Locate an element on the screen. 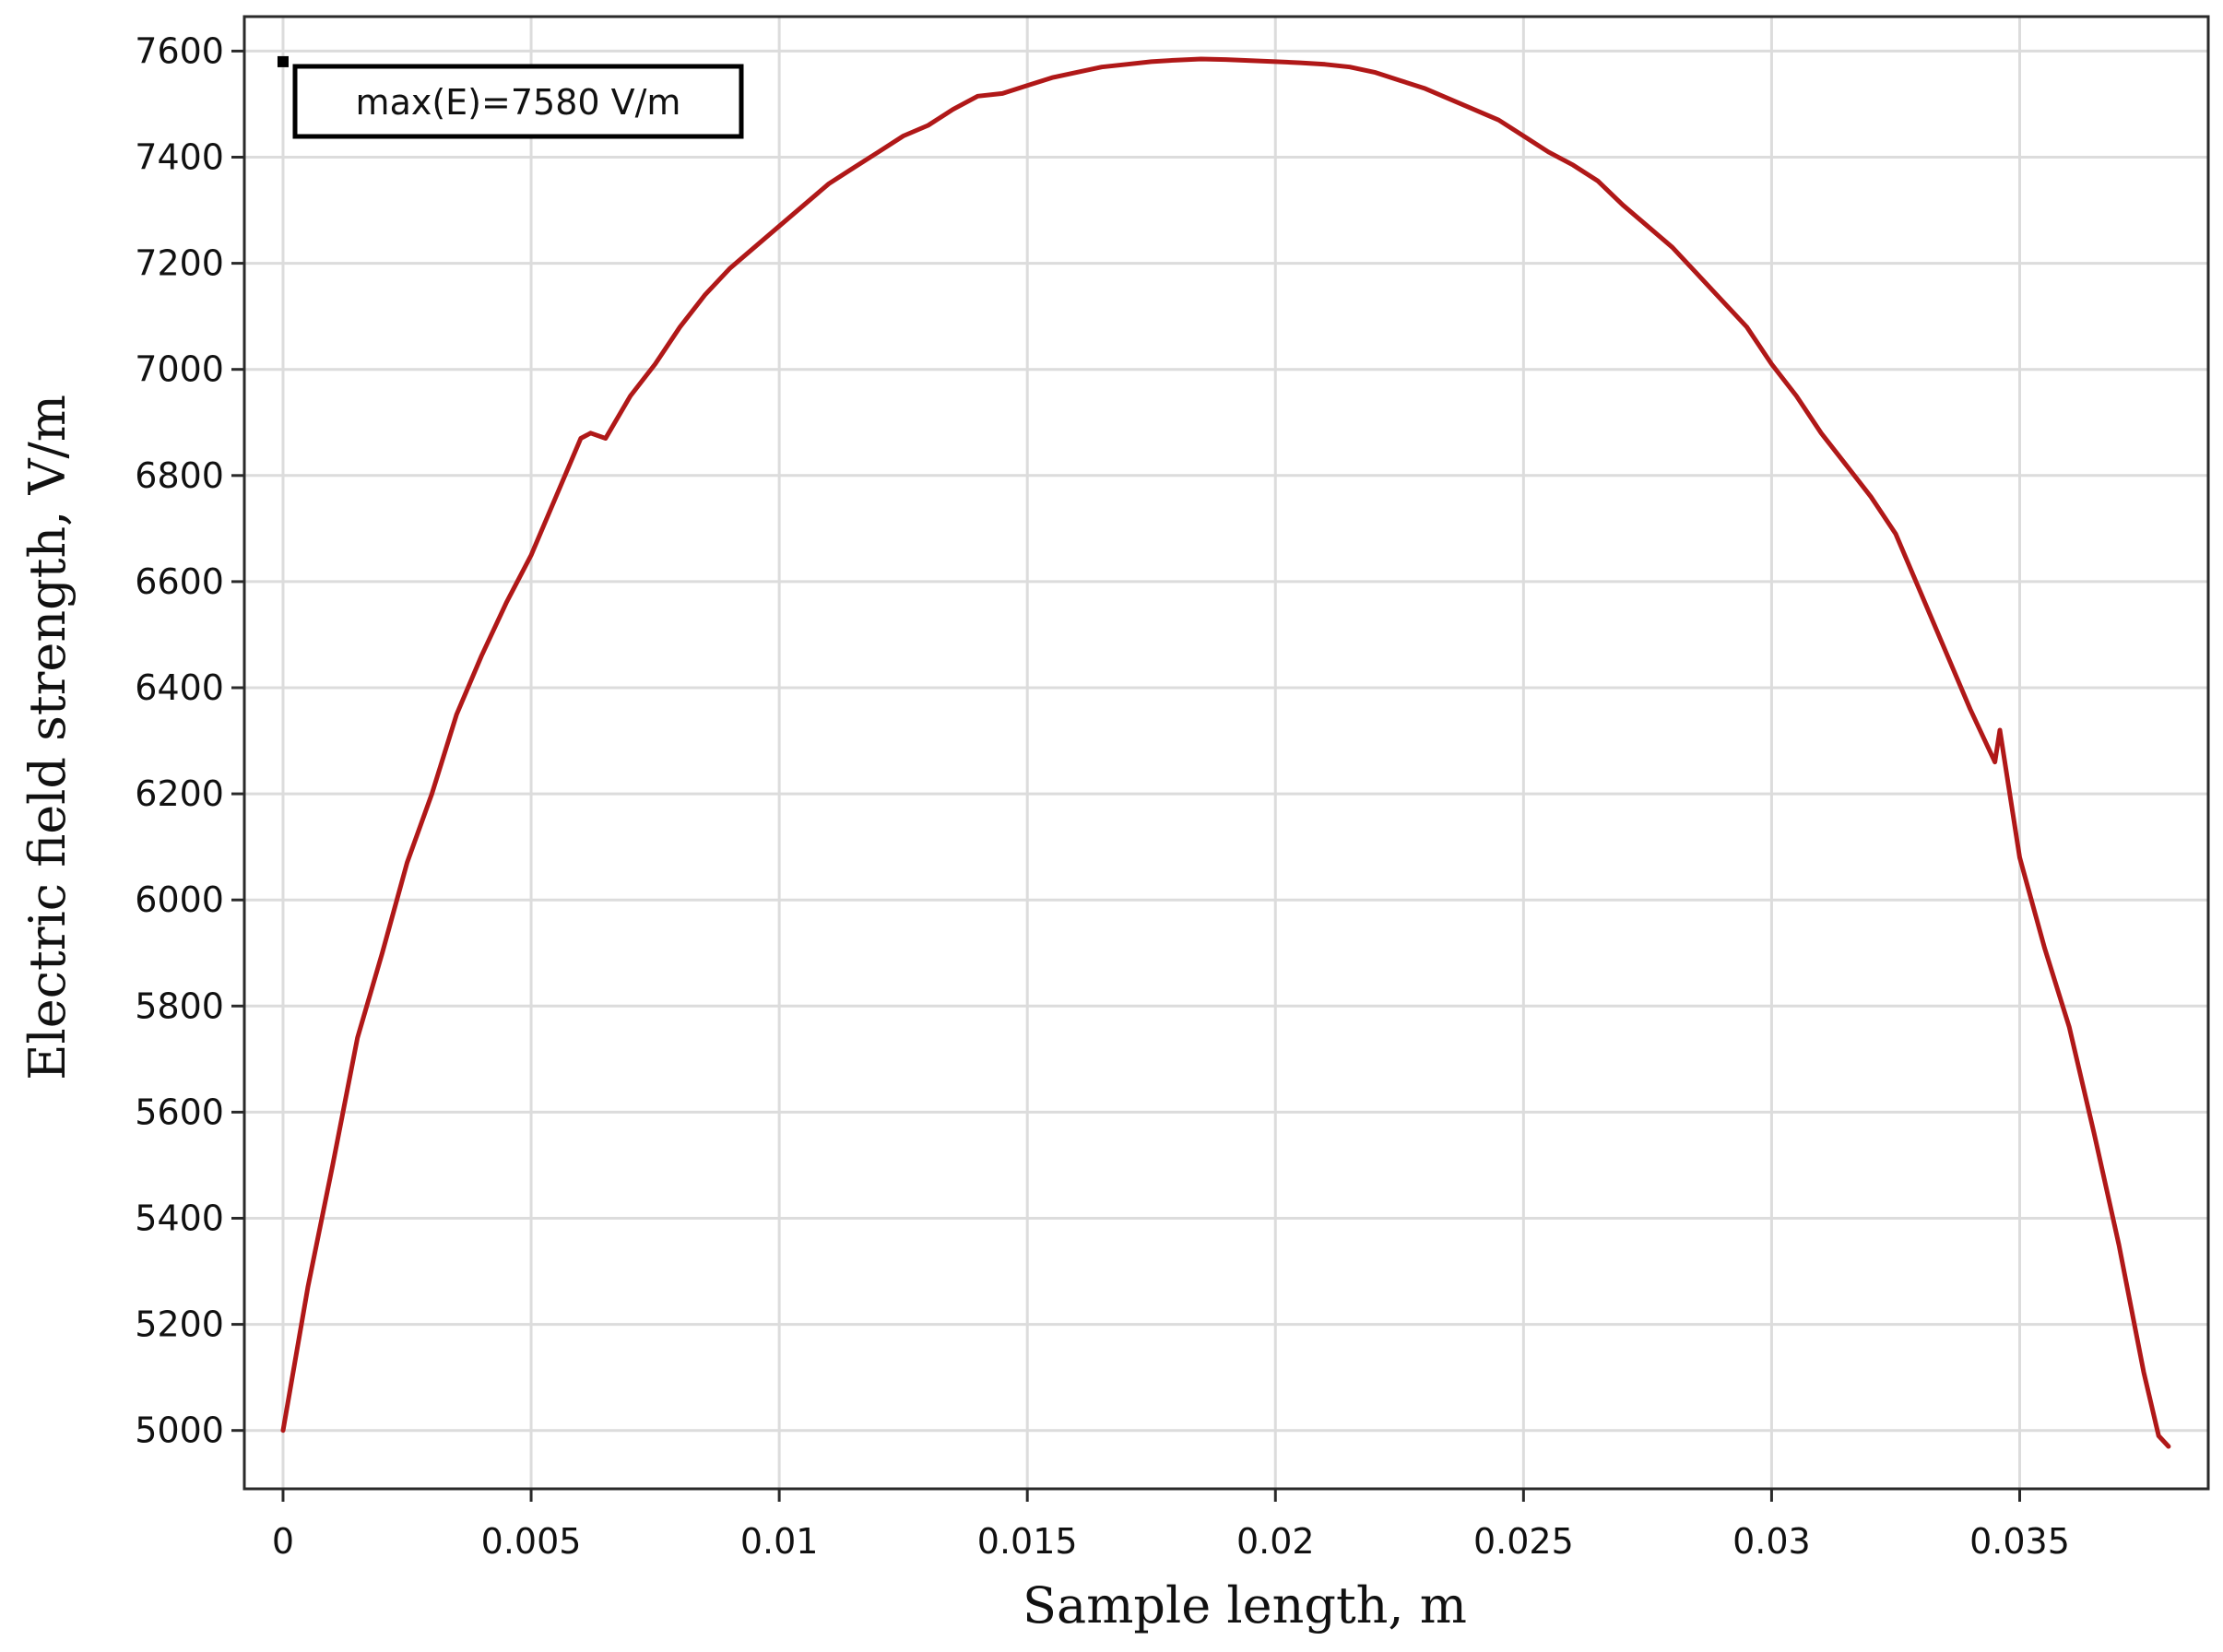  x-tick-label: 0.015 is located at coordinates (1027, 1541).